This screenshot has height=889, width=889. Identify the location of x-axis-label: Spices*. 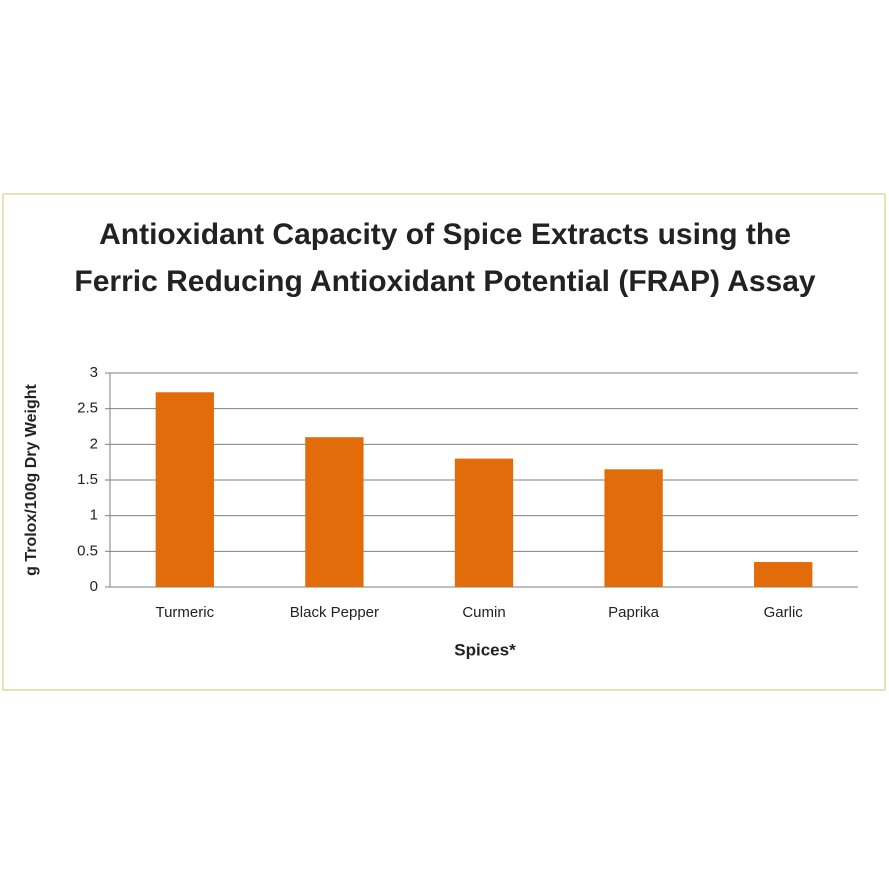
(485, 649).